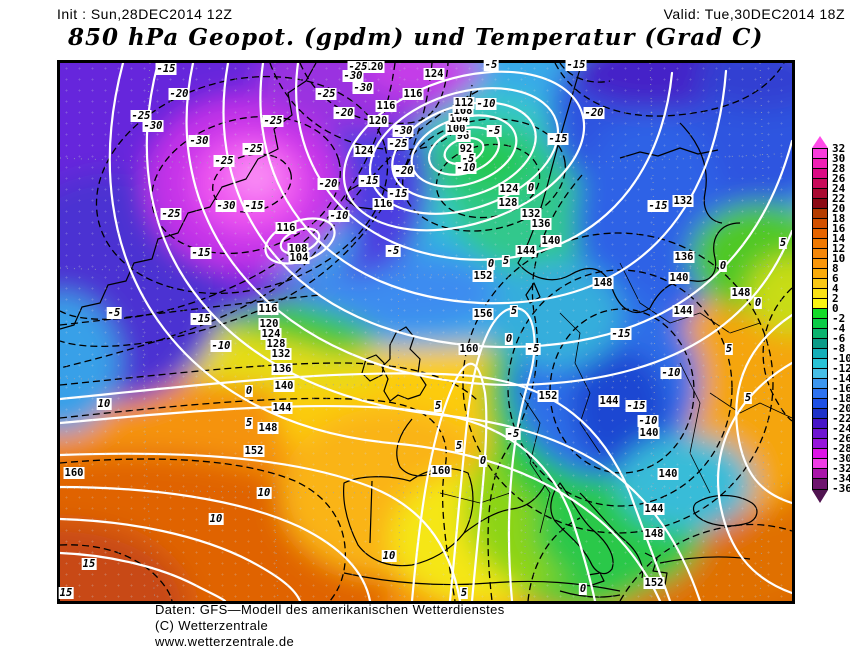 The height and width of the screenshot is (657, 850). I want to click on colorbar-blocks, so click(820, 319).